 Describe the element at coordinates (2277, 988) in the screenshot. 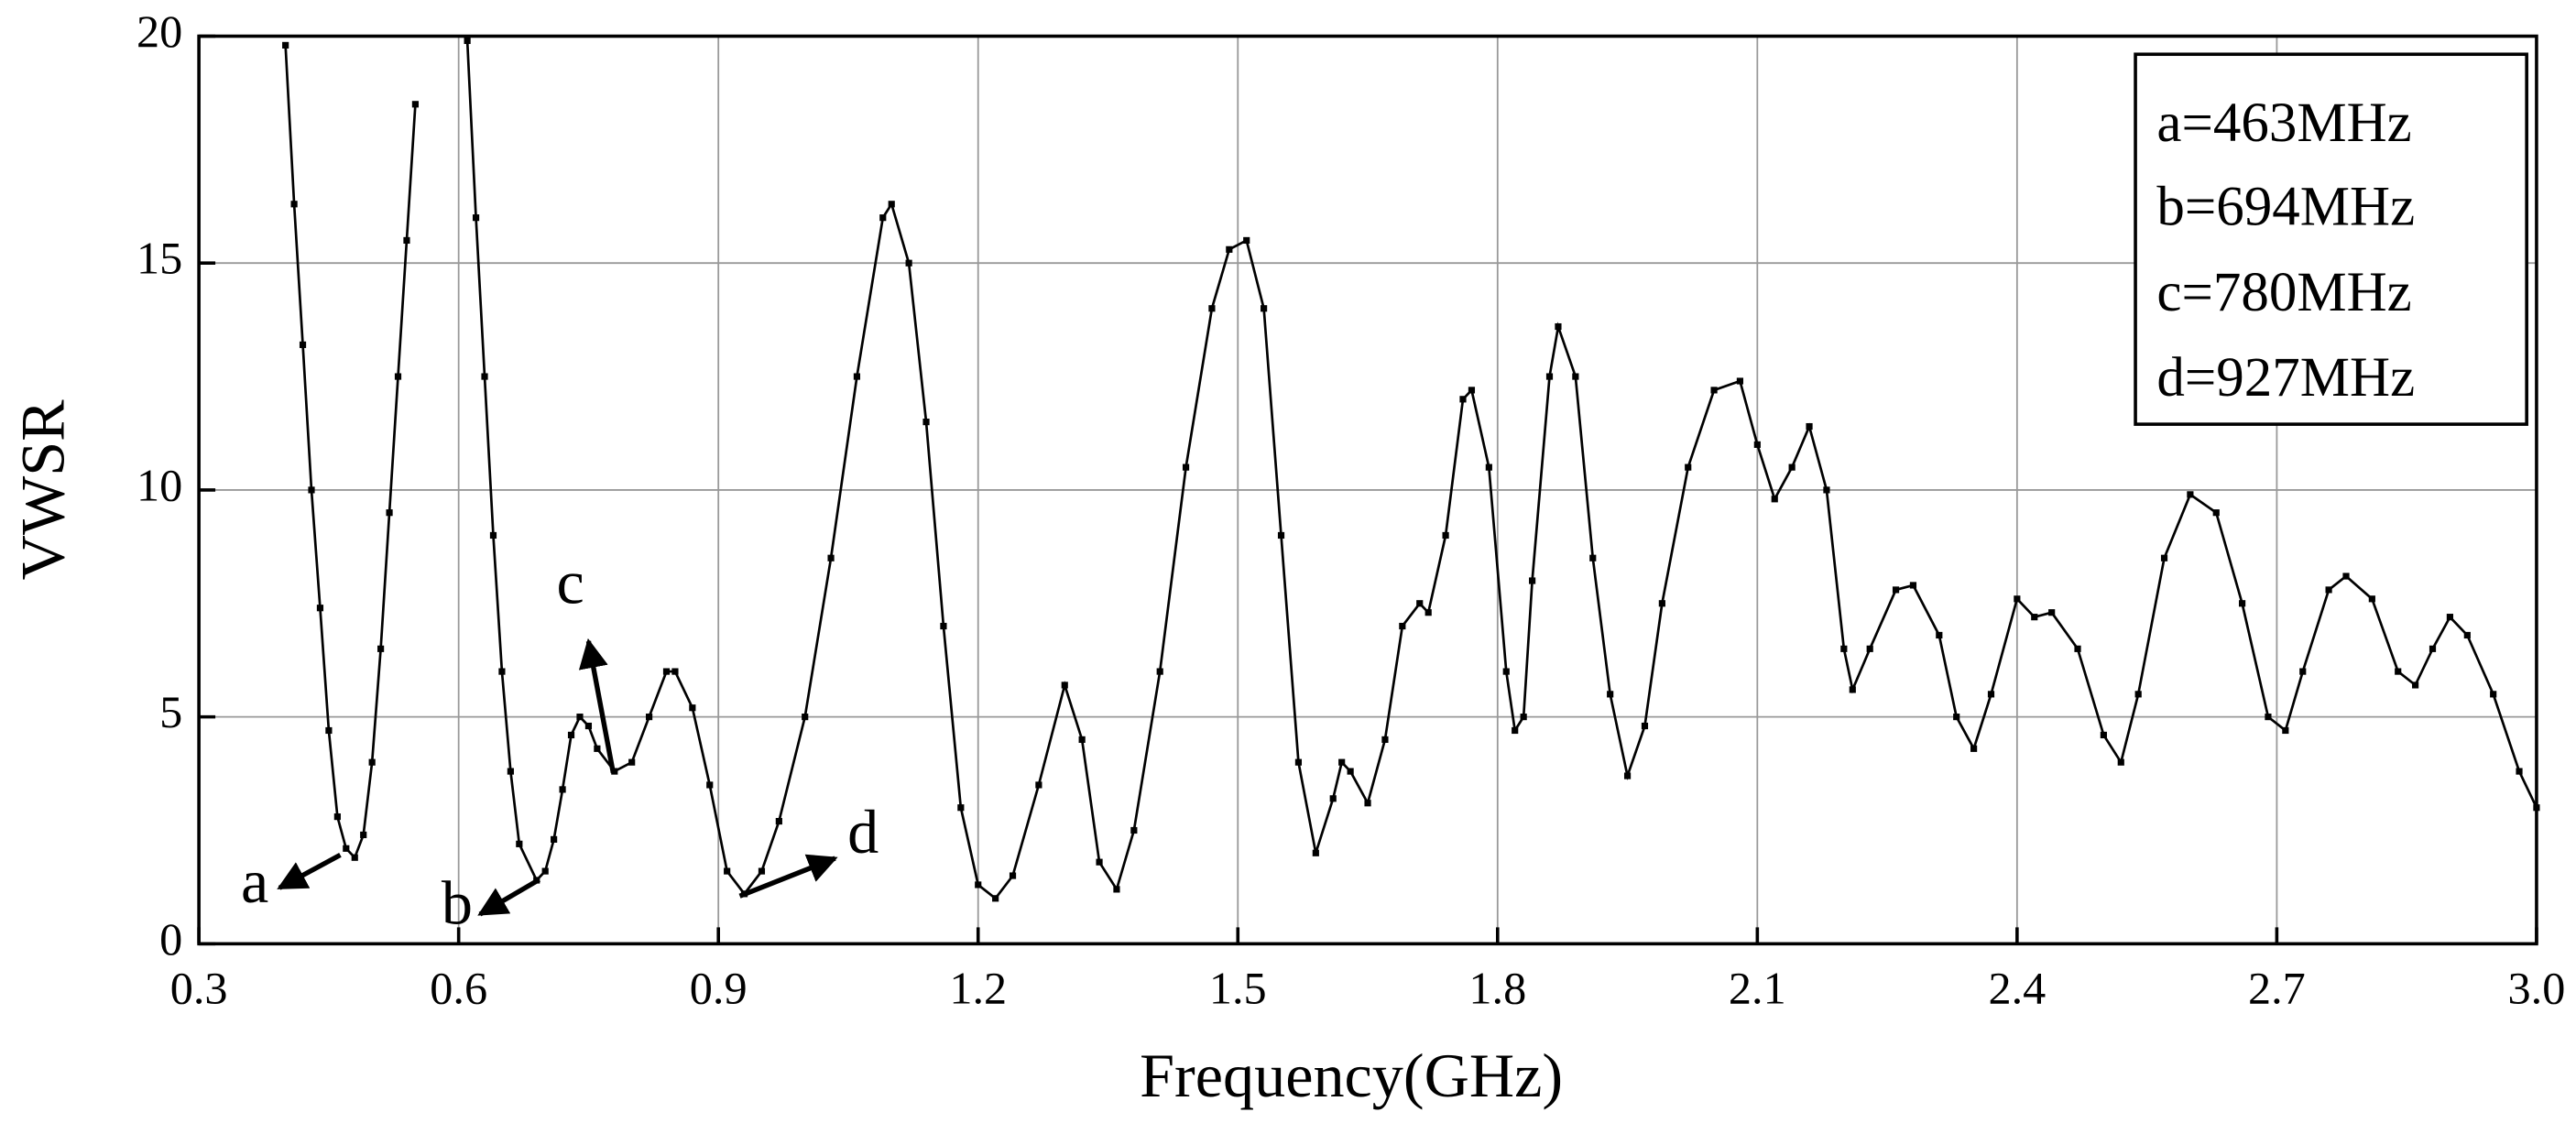

I see `x-tick-label: 2.7` at that location.